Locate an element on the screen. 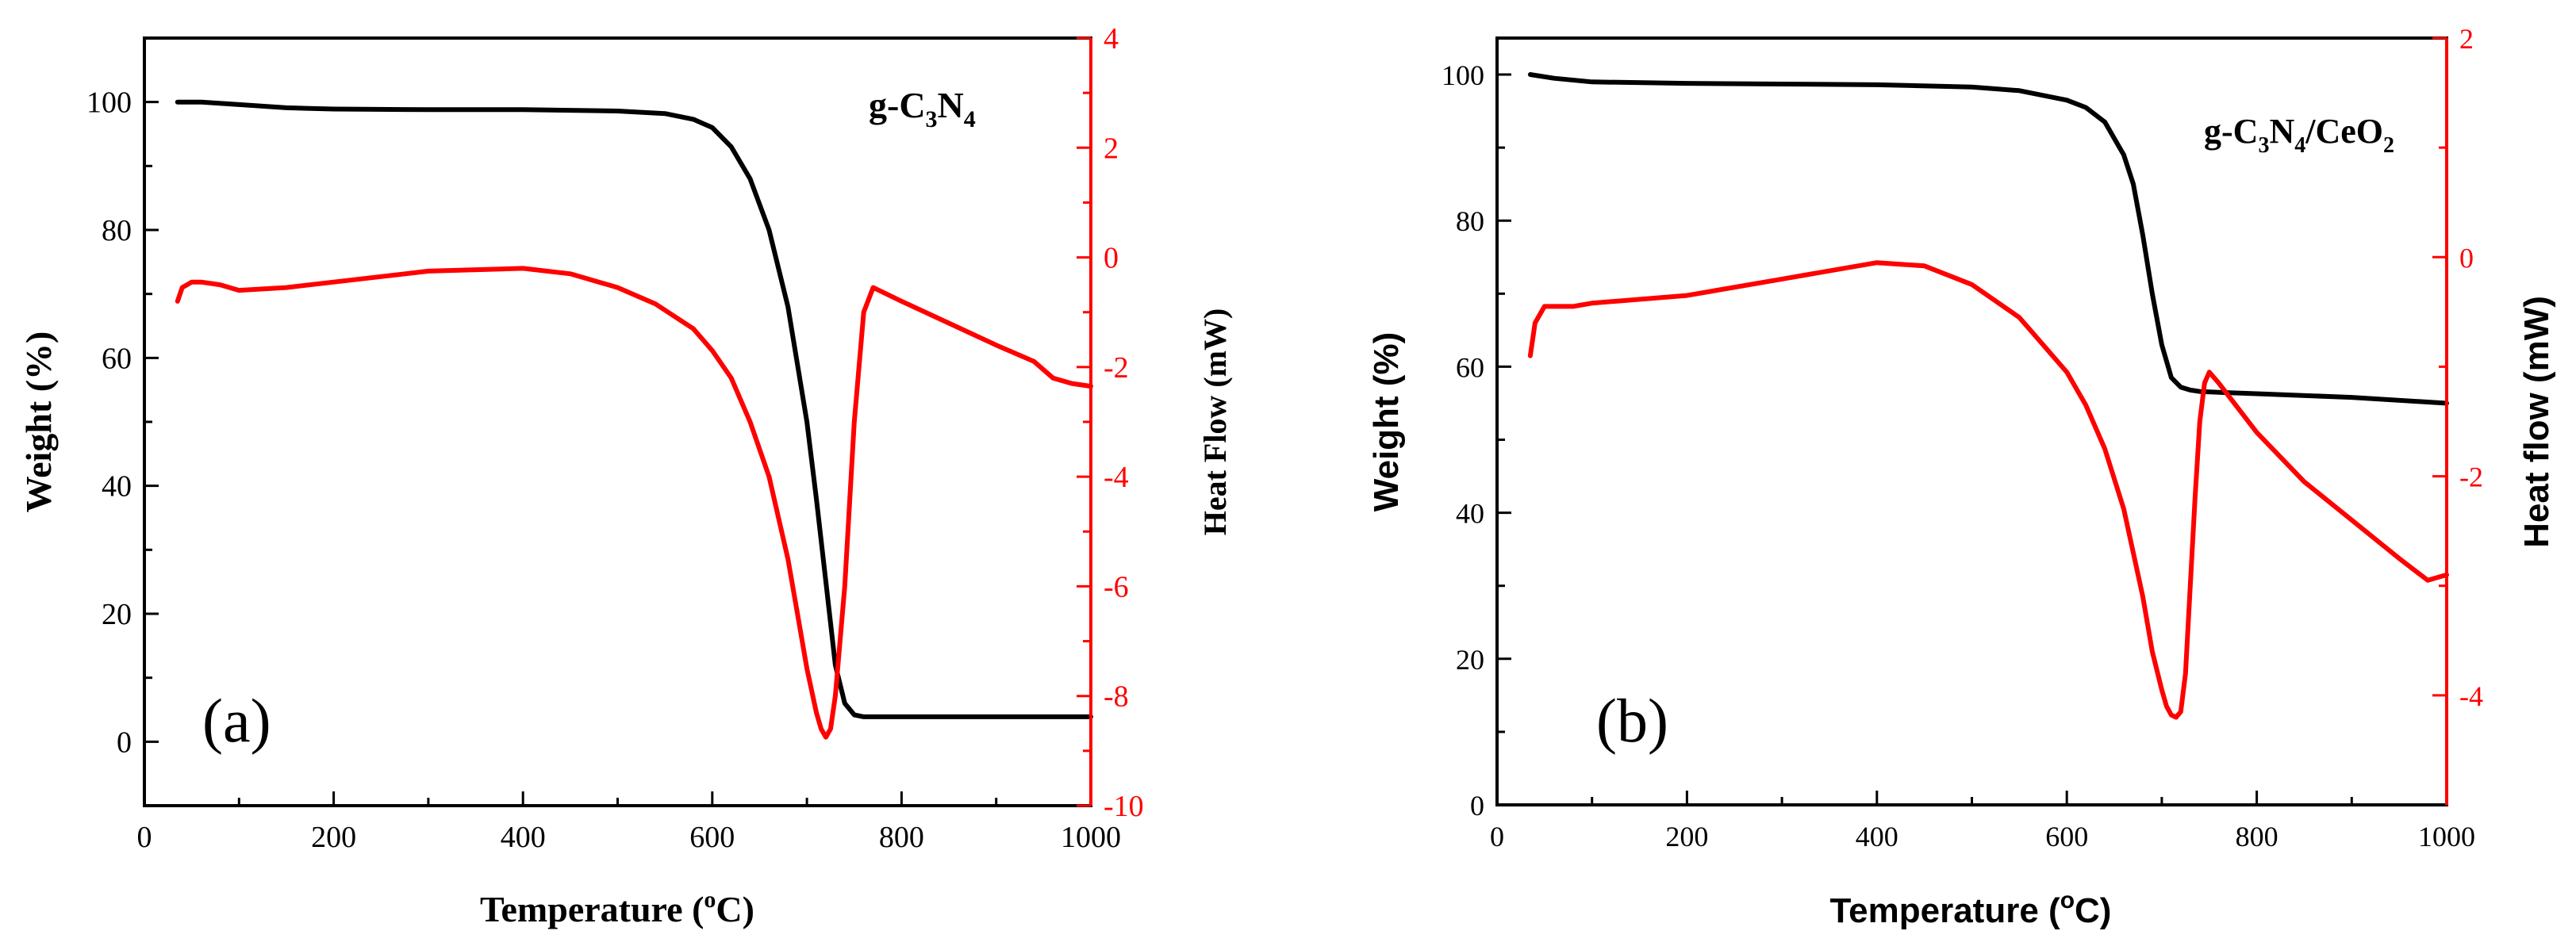 Image resolution: width=2576 pixels, height=950 pixels. panel-label-b: (b) is located at coordinates (1632, 720).